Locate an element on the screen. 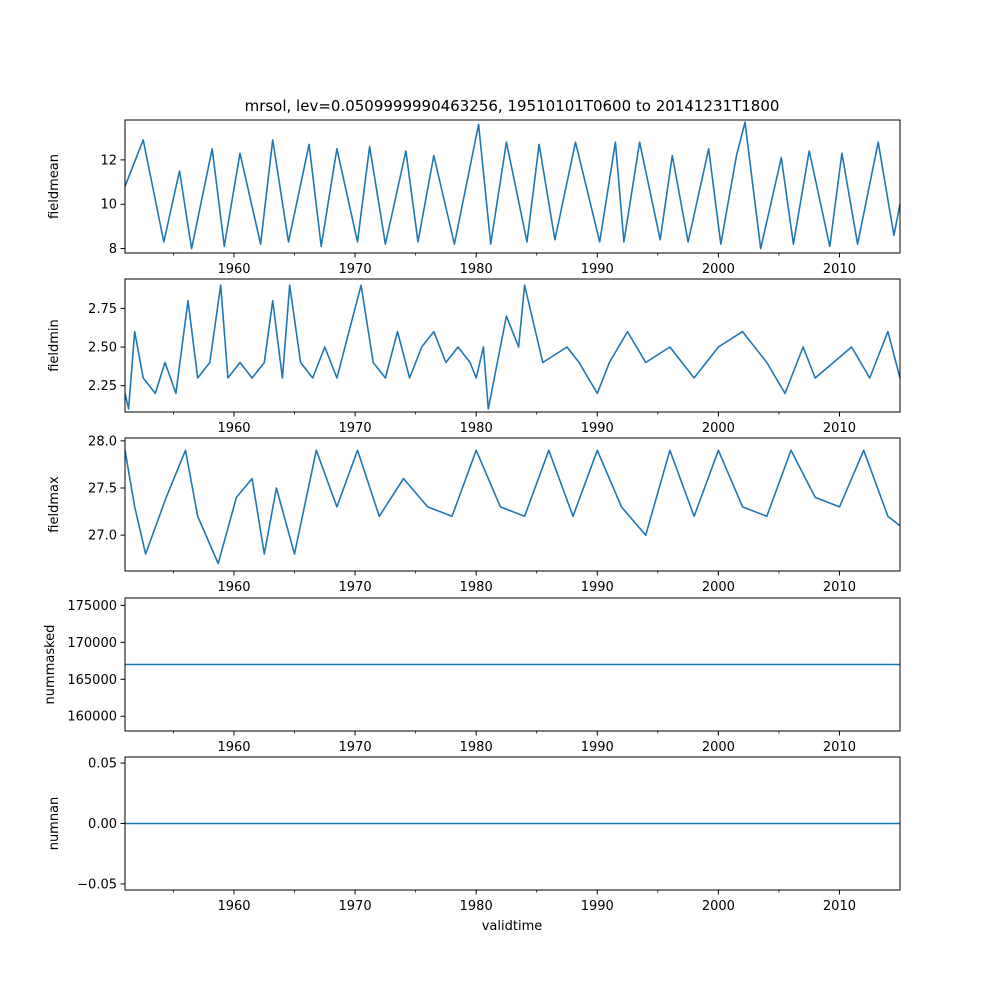 This screenshot has width=1000, height=1000. series-line-fieldmean is located at coordinates (512, 185).